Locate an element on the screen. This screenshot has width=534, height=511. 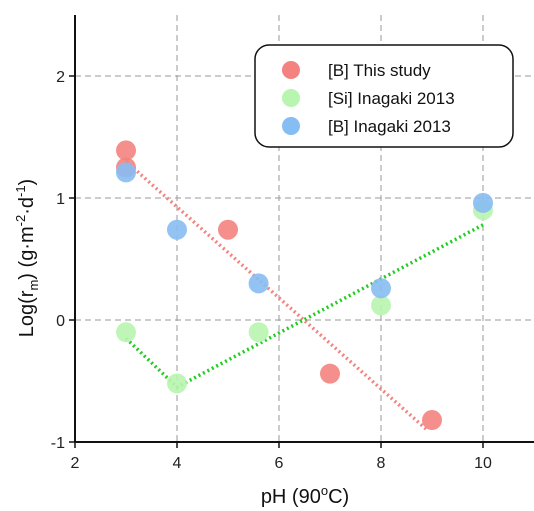
legend-box is located at coordinates (384, 96).